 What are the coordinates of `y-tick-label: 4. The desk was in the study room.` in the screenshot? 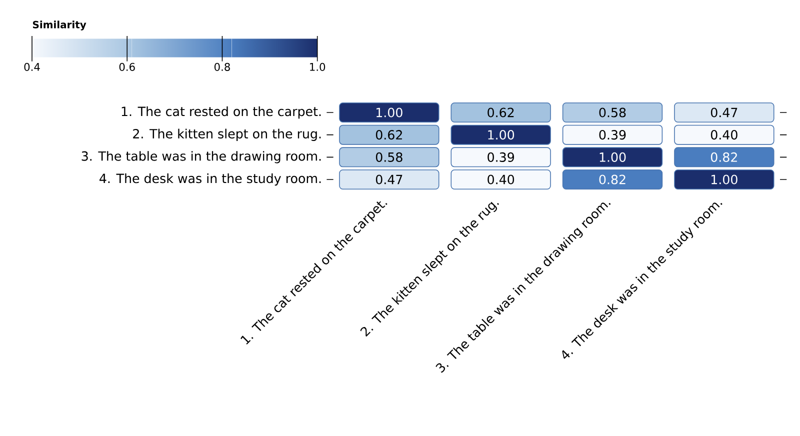 It's located at (210, 179).